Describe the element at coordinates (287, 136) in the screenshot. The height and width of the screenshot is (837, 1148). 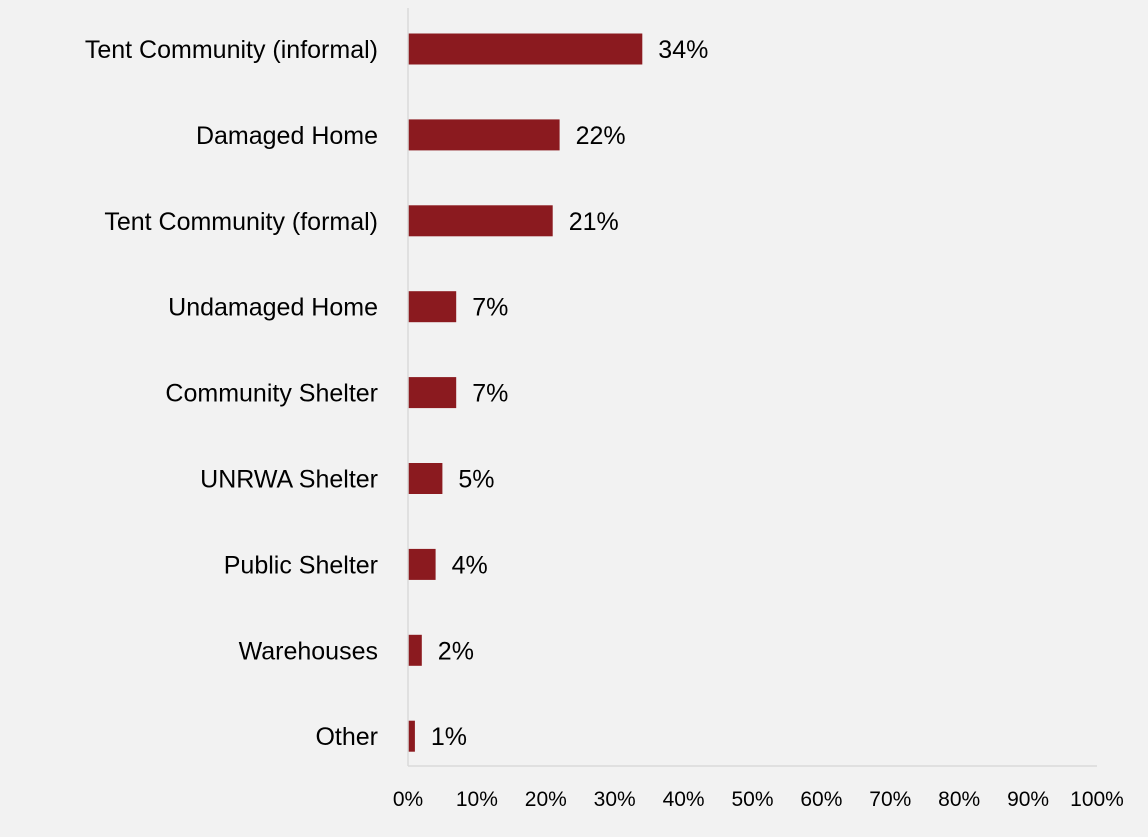
I see `category-label: Damaged Home` at that location.